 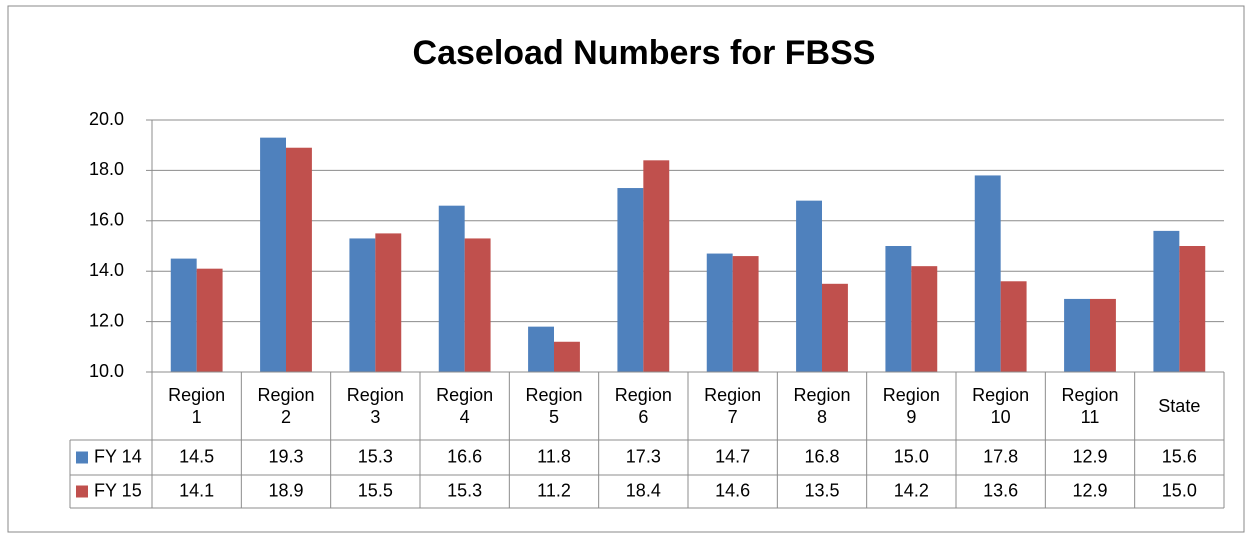 I want to click on y-tick-label: 20.0, so click(x=106, y=119).